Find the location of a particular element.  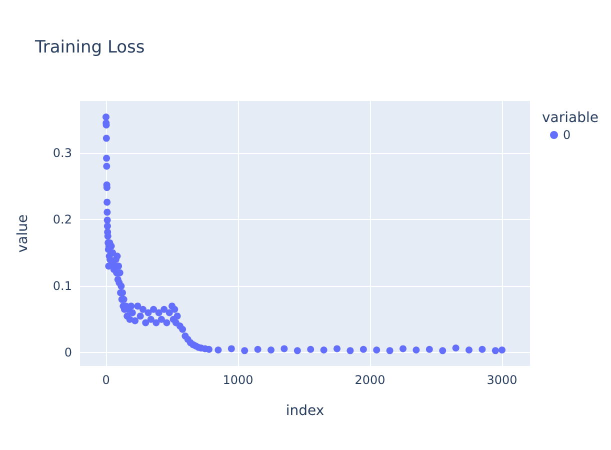

legend-title: variable is located at coordinates (570, 118).